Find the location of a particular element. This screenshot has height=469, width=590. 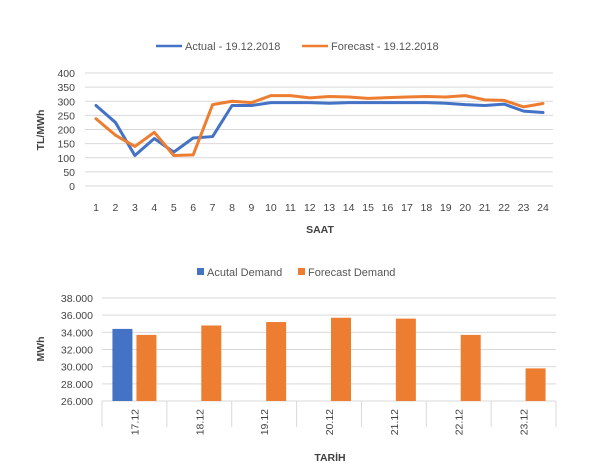

x-tick-label: 7 is located at coordinates (213, 208).